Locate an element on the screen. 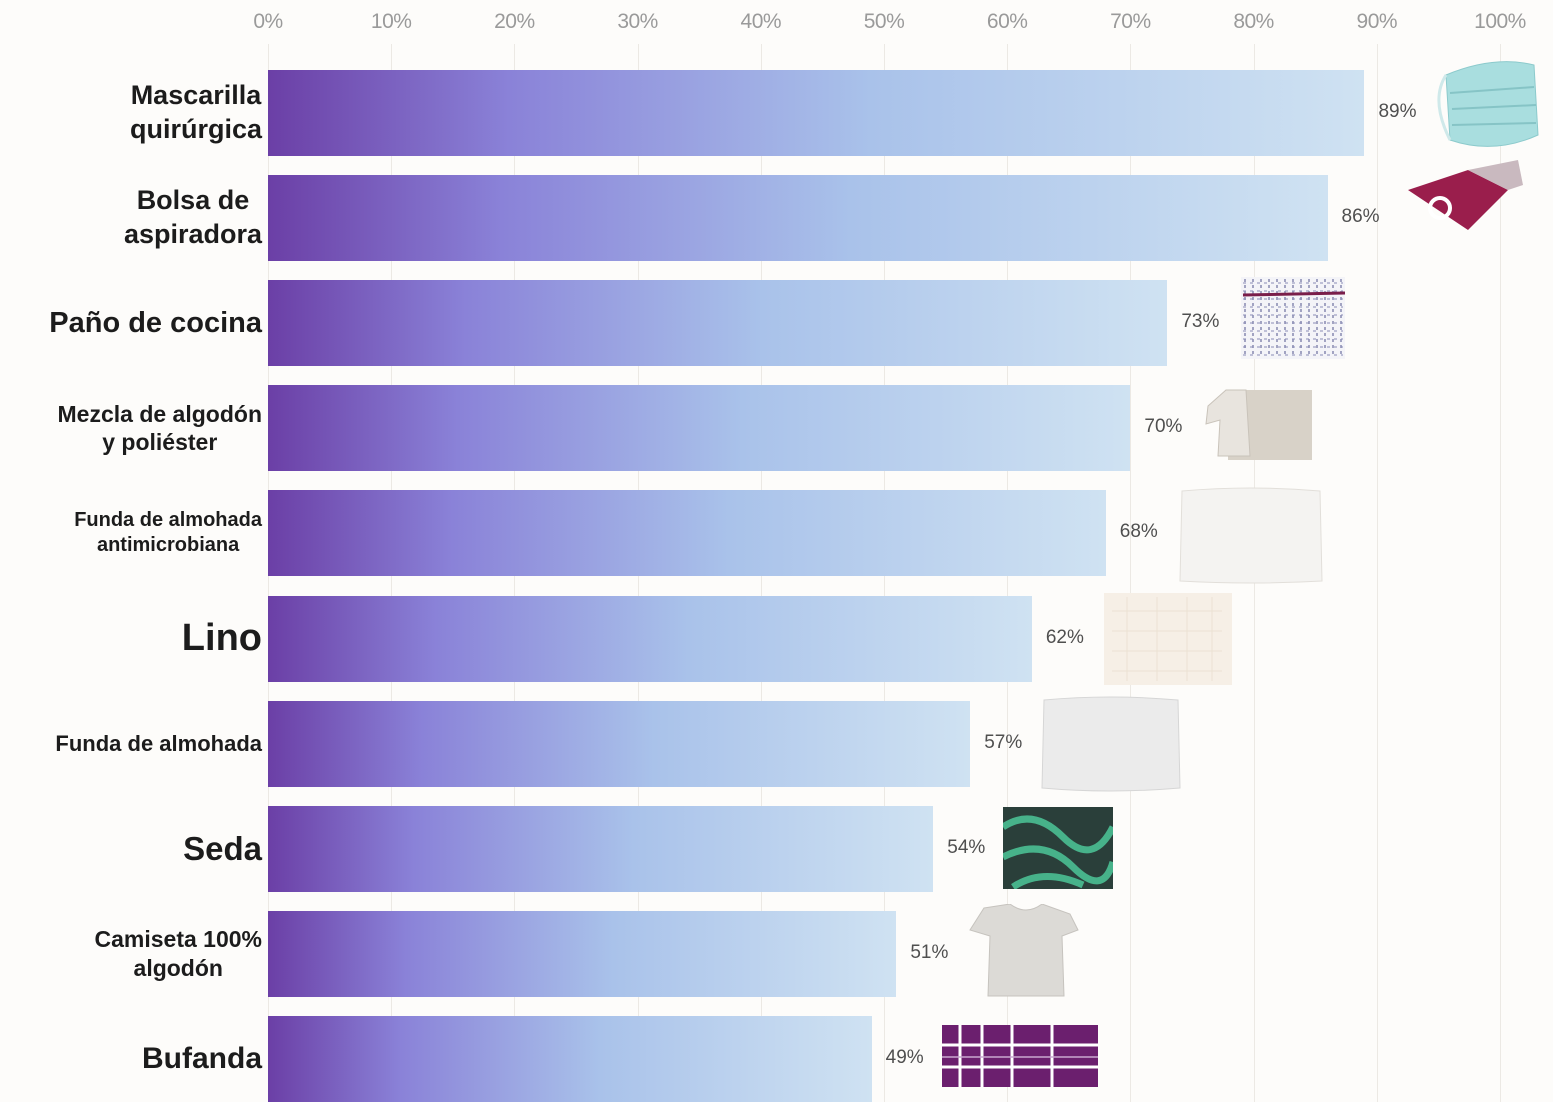 The image size is (1553, 1102). cotton-polyester-shirt-image is located at coordinates (1273, 423).